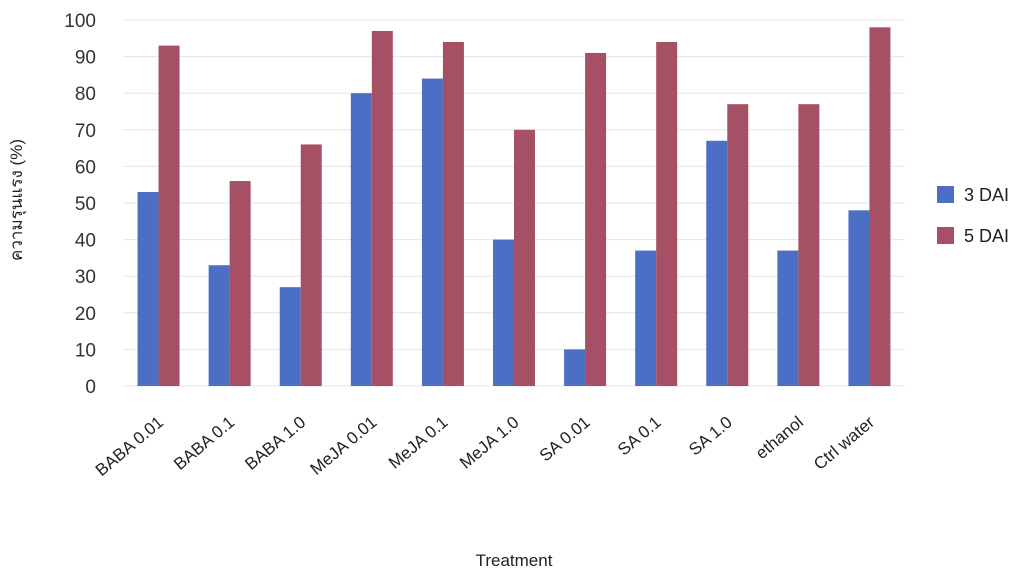  I want to click on y-tick-label-70: 70, so click(85, 131).